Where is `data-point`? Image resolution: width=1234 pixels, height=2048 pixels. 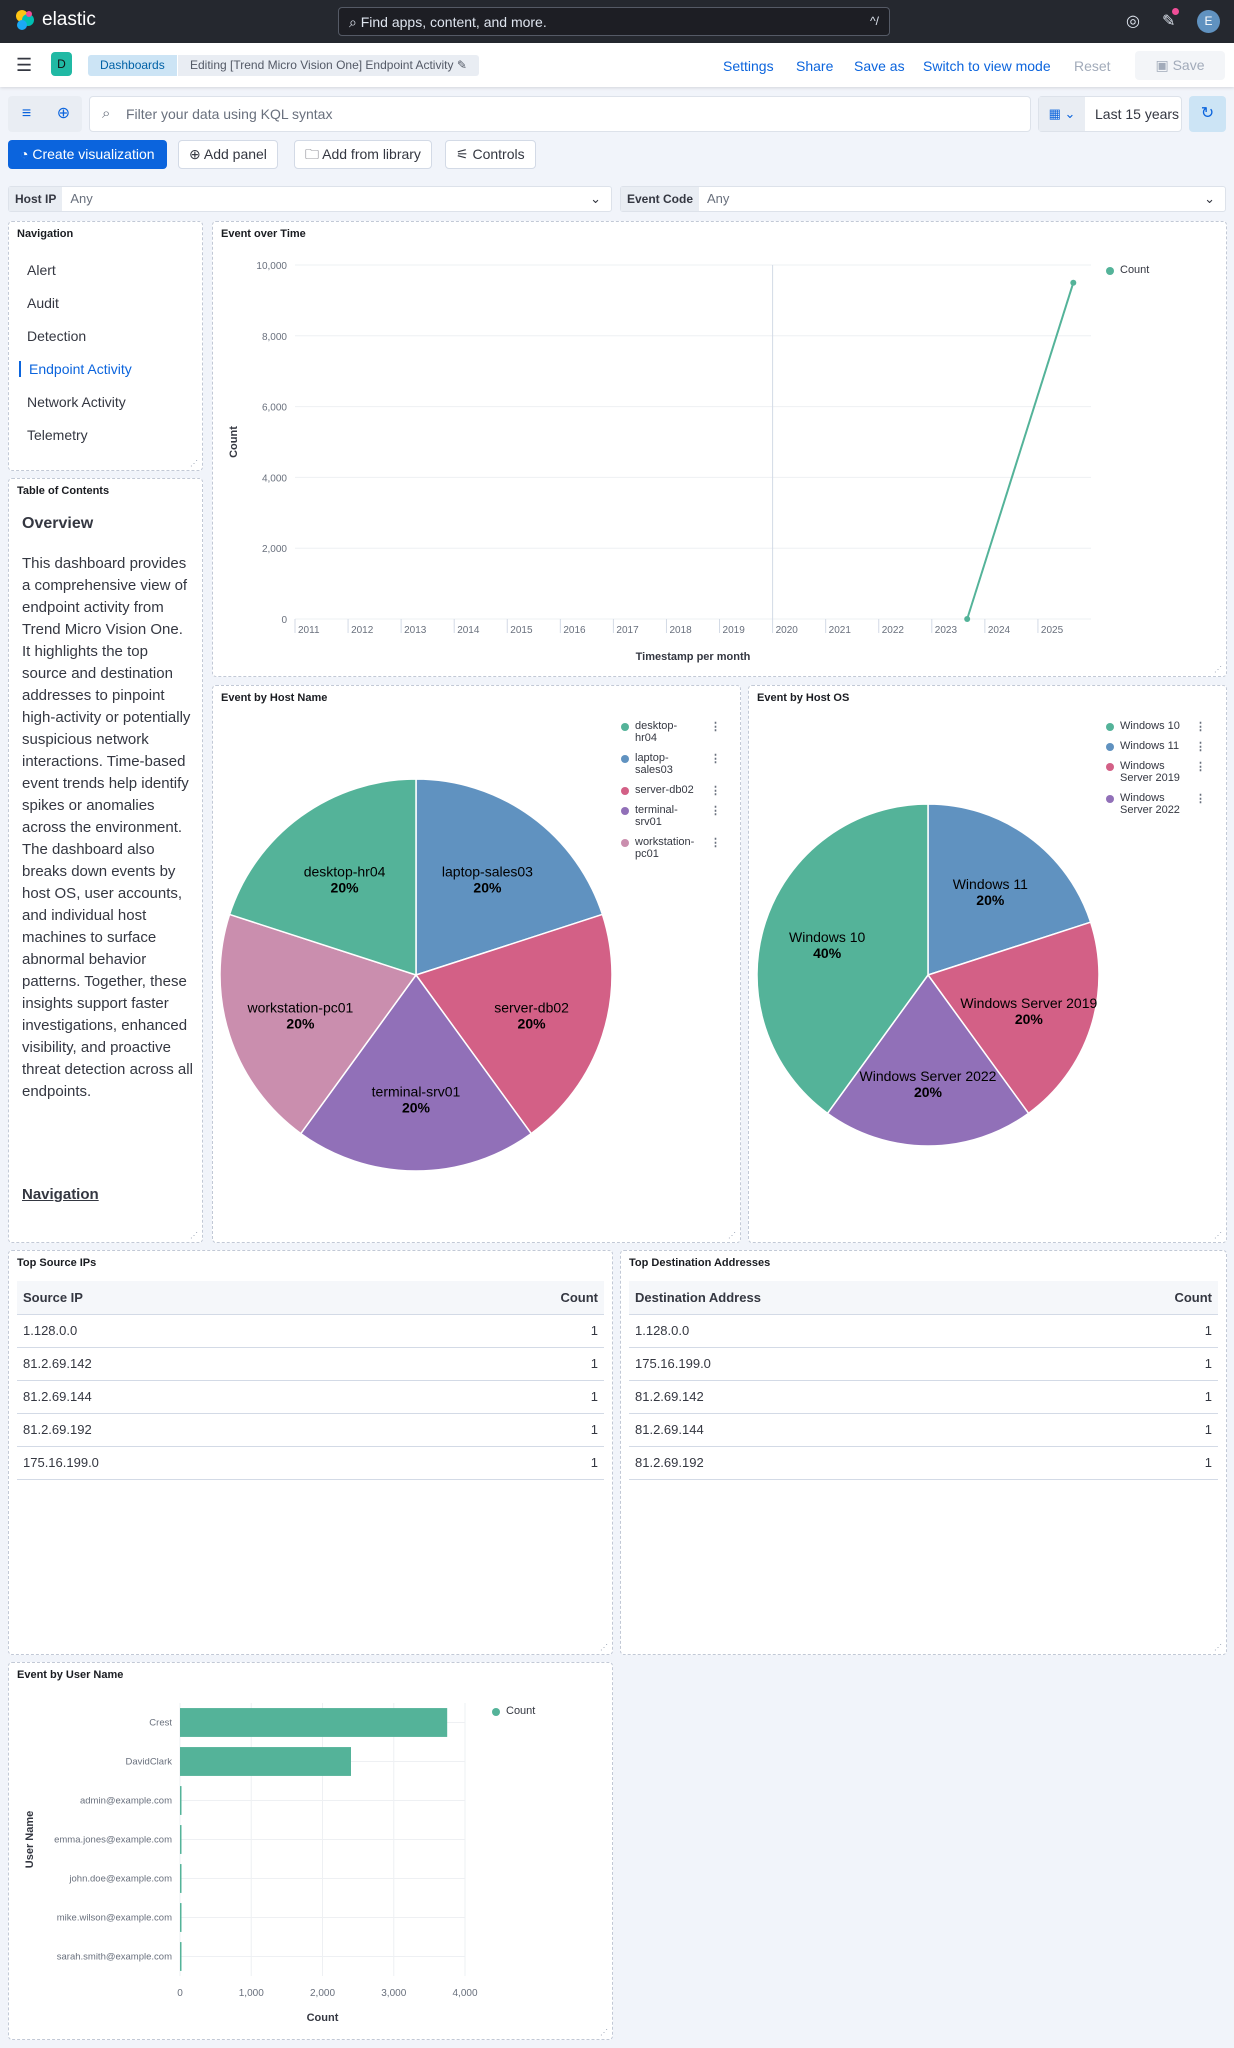
data-point is located at coordinates (1073, 282).